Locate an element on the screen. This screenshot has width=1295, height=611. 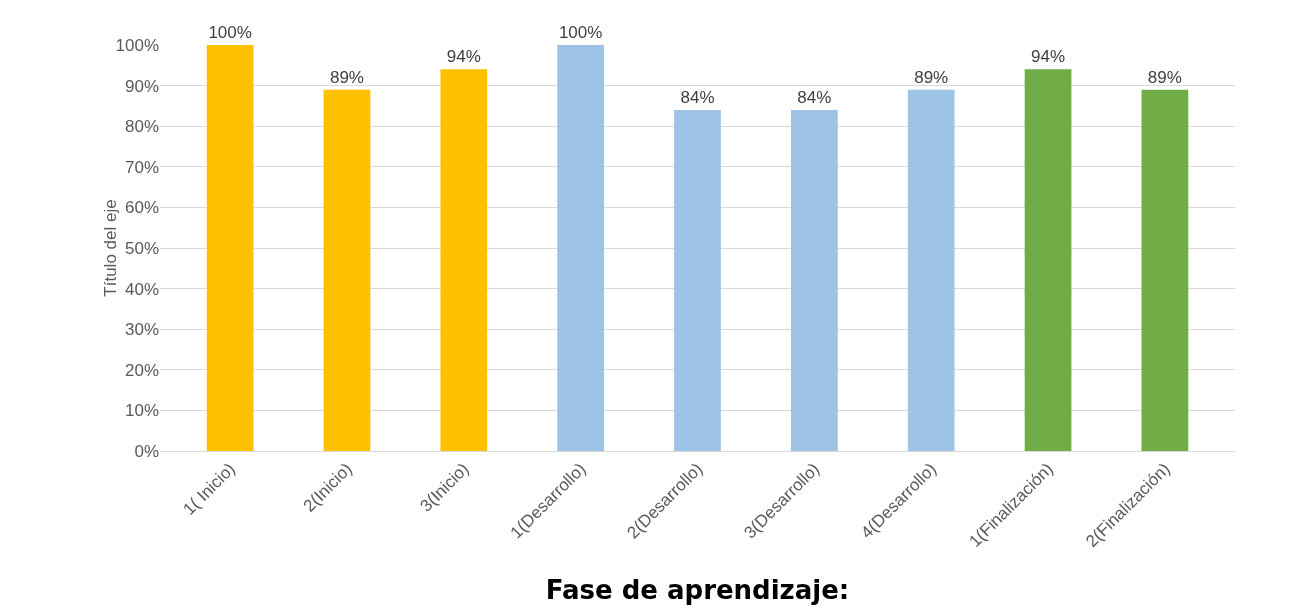
y-tick-label: 80% is located at coordinates (141, 127).